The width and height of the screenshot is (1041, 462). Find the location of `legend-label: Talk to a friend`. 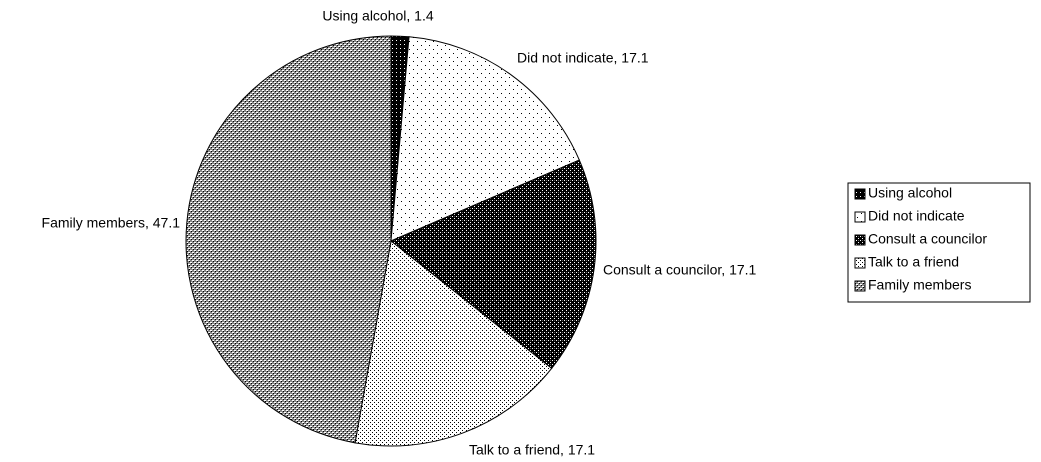

legend-label: Talk to a friend is located at coordinates (913, 262).